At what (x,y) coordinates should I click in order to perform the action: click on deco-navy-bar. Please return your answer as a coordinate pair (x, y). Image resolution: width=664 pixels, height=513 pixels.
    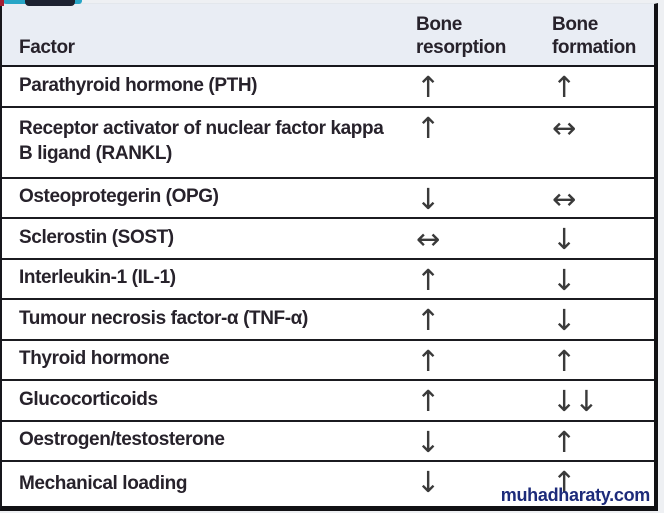
    Looking at the image, I should click on (50, 3).